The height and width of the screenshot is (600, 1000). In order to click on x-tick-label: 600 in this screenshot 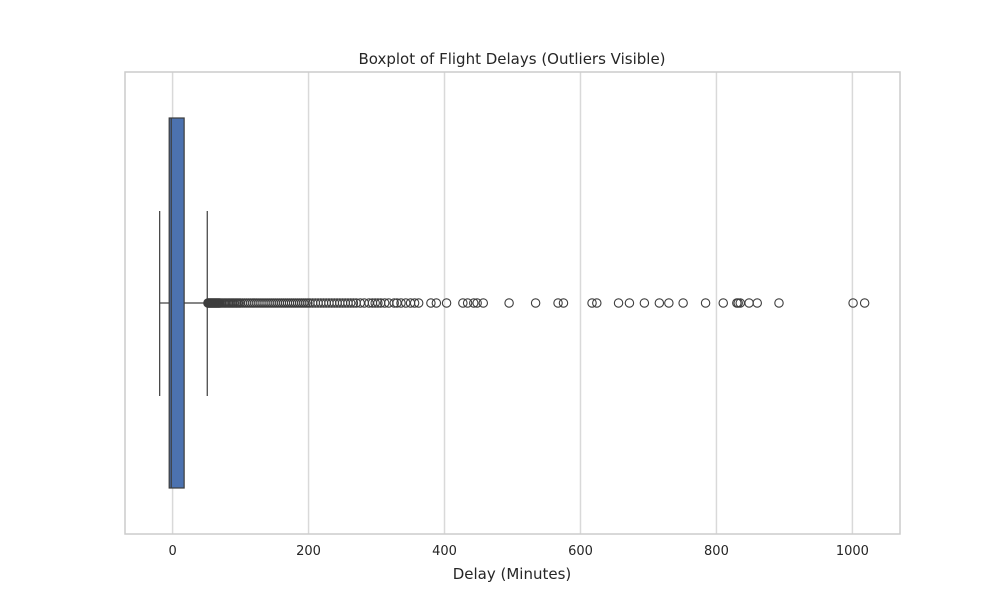, I will do `click(580, 551)`.